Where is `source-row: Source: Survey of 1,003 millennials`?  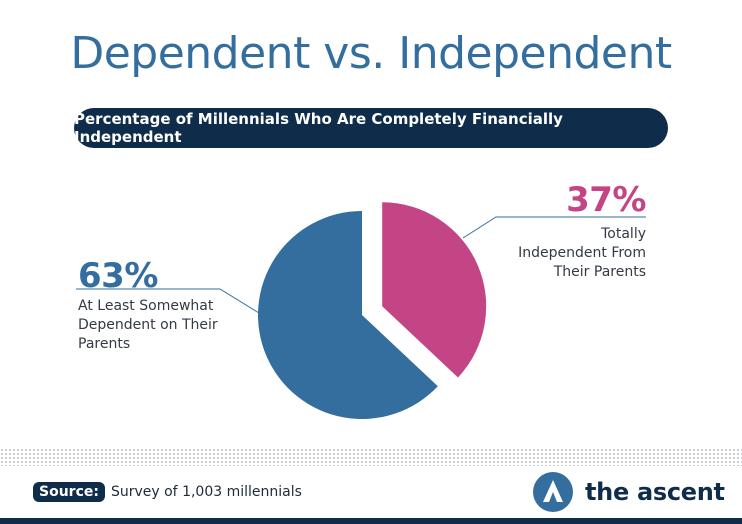 source-row: Source: Survey of 1,003 millennials is located at coordinates (167, 492).